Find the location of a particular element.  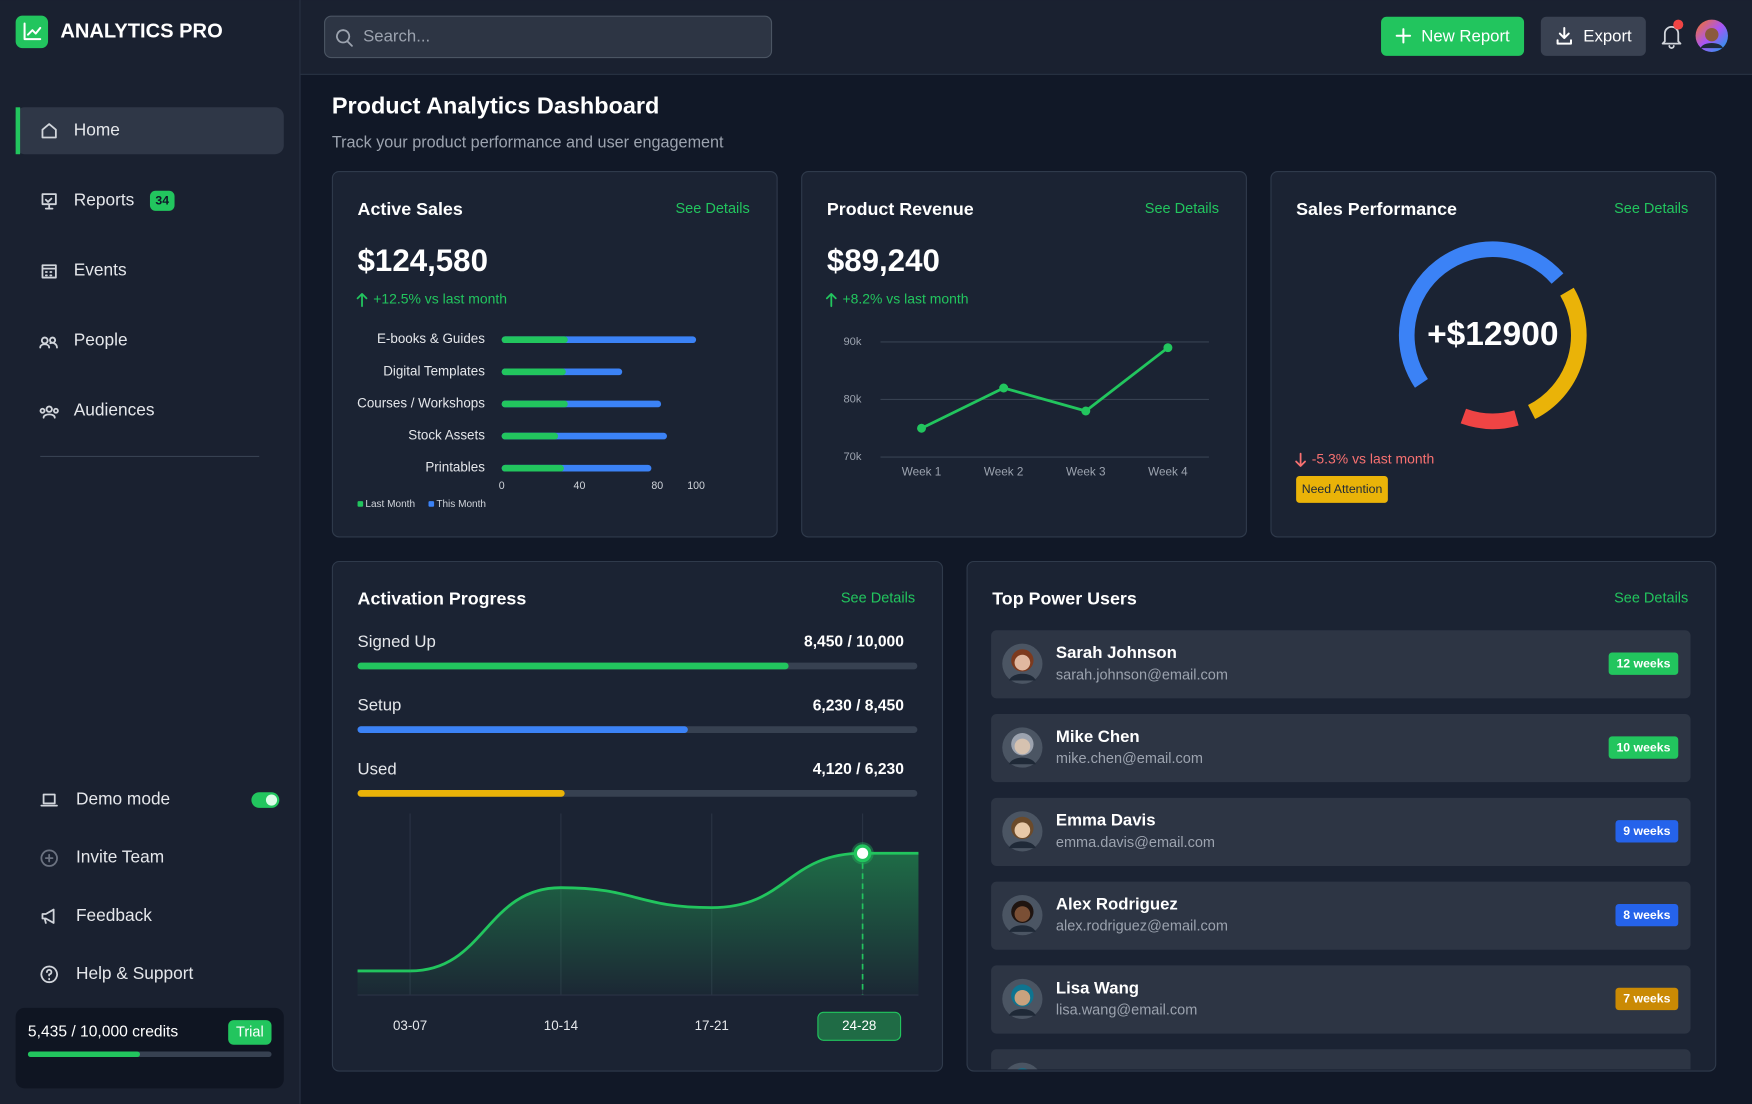

line-series is located at coordinates (1044, 388).